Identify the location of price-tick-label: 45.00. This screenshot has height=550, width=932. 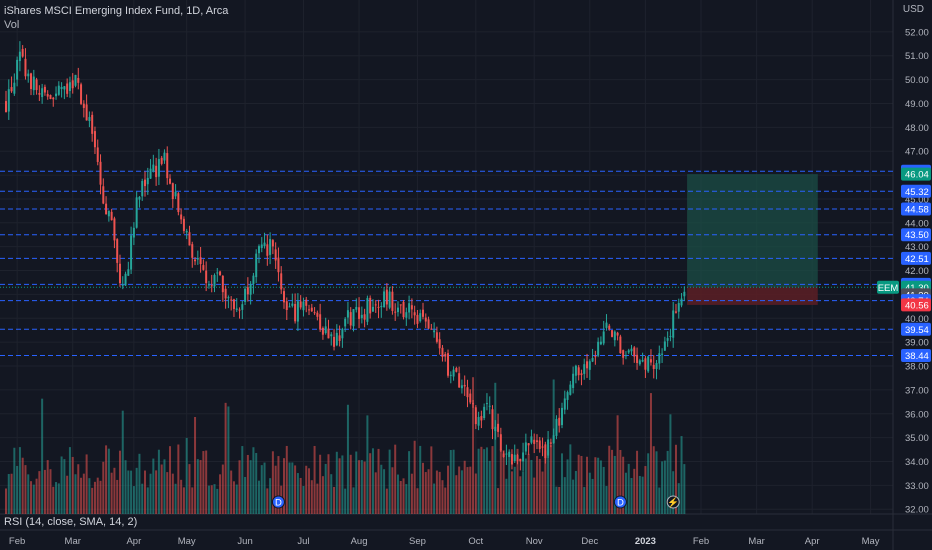
(917, 199).